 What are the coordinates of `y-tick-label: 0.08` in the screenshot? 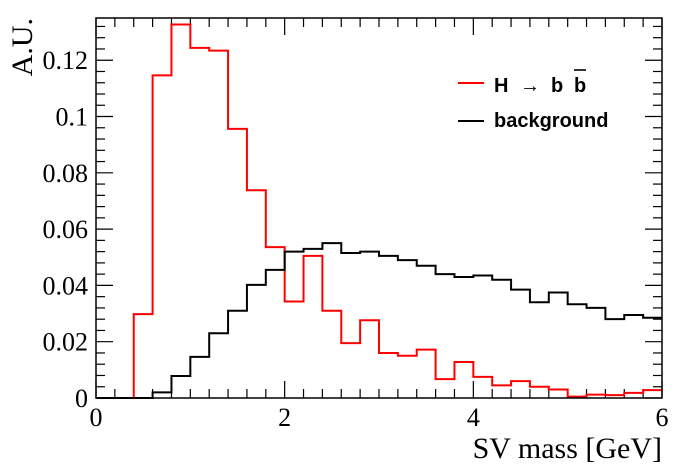 It's located at (66, 173).